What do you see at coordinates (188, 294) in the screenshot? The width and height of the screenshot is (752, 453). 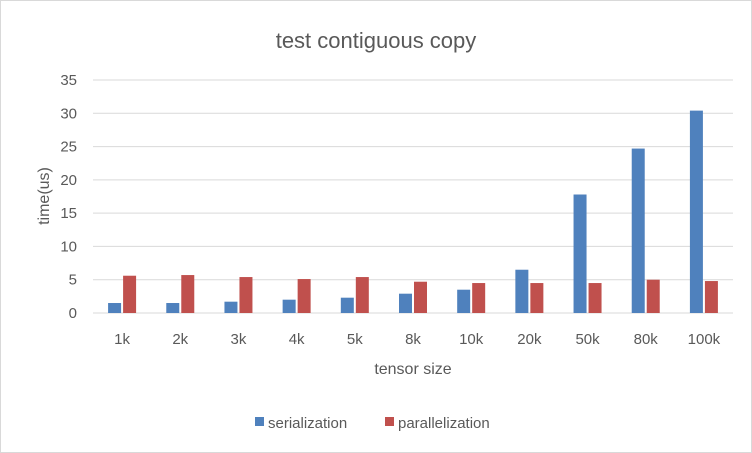 I see `bar-parallelization-2k` at bounding box center [188, 294].